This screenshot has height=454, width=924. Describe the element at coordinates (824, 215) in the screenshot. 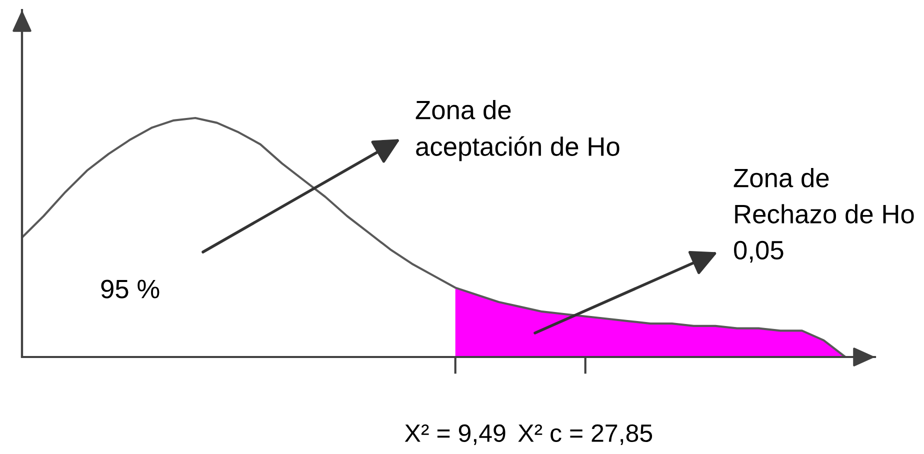

I see `annotation: Zona de Rechazo de Ho 0,05` at that location.